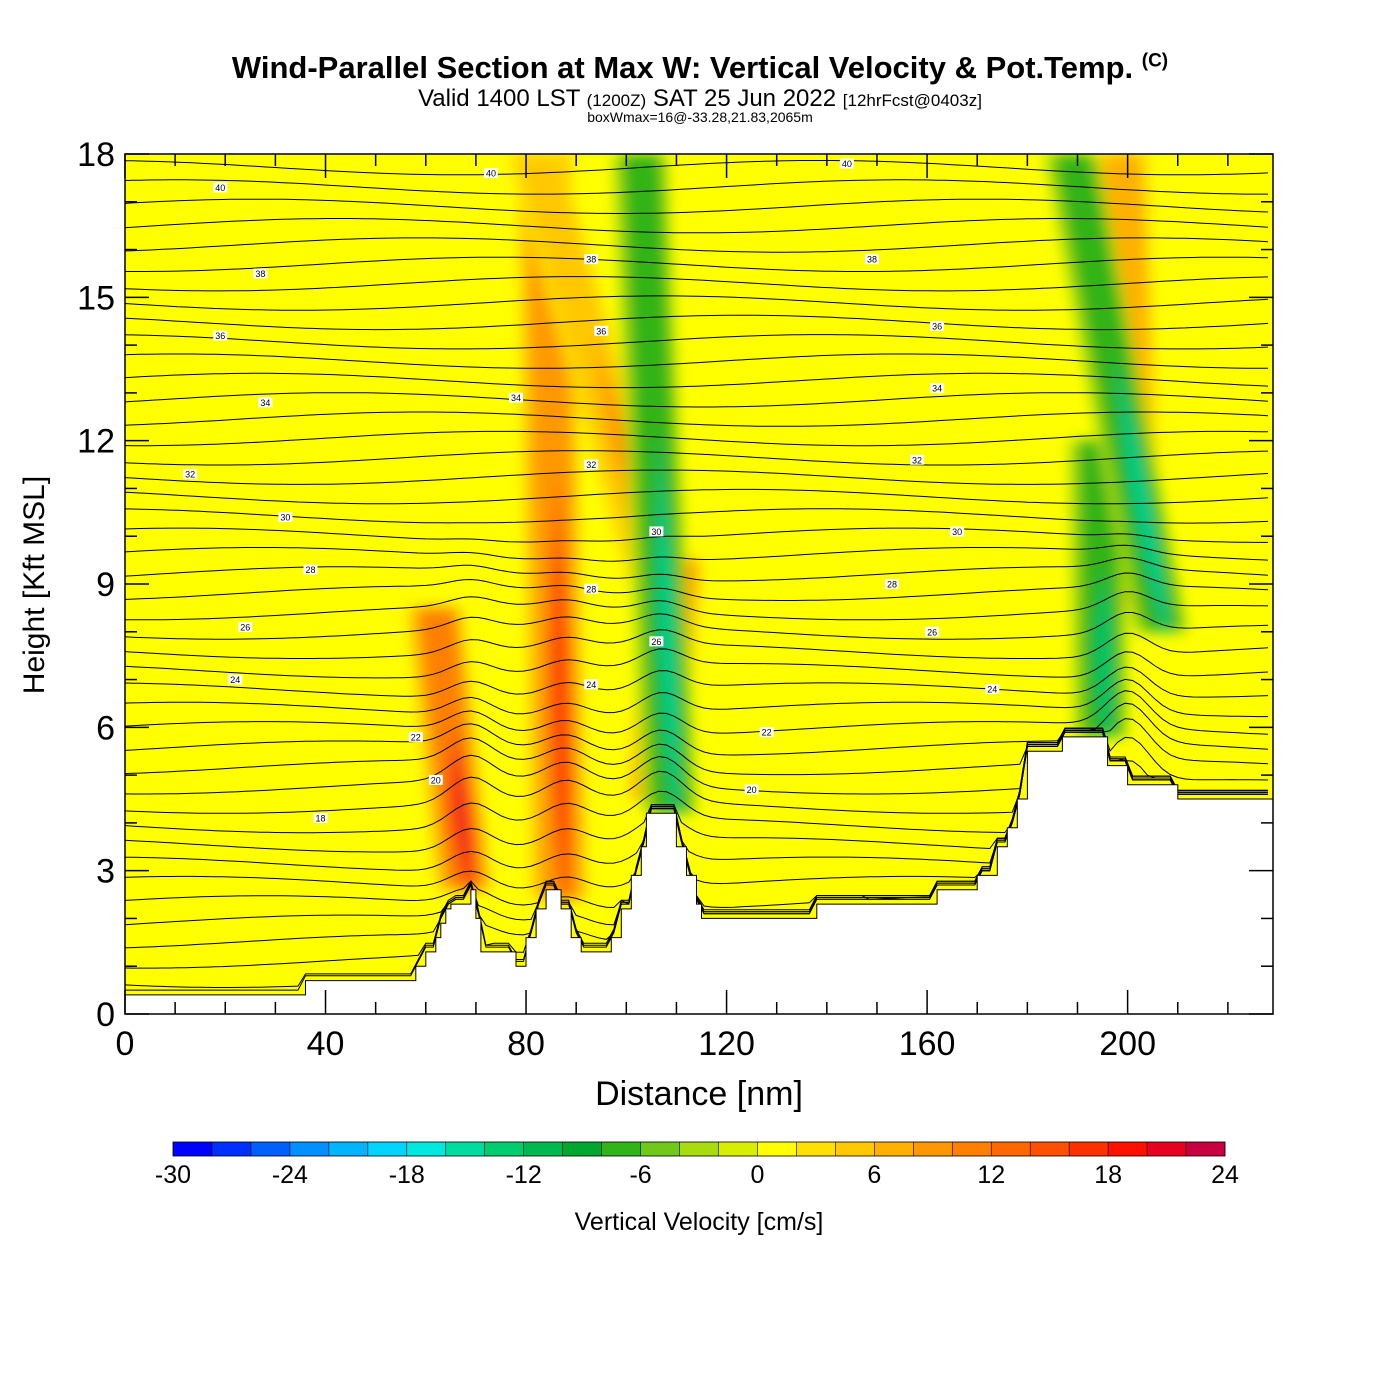  What do you see at coordinates (526, 1044) in the screenshot?
I see `x-tick-label: 80` at bounding box center [526, 1044].